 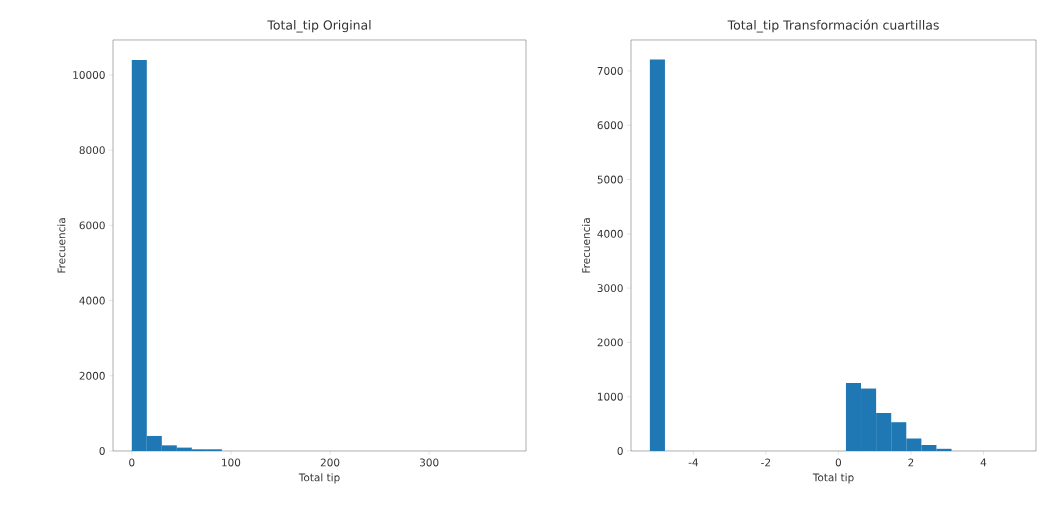 I want to click on x-tick-label: 2, so click(x=911, y=462).